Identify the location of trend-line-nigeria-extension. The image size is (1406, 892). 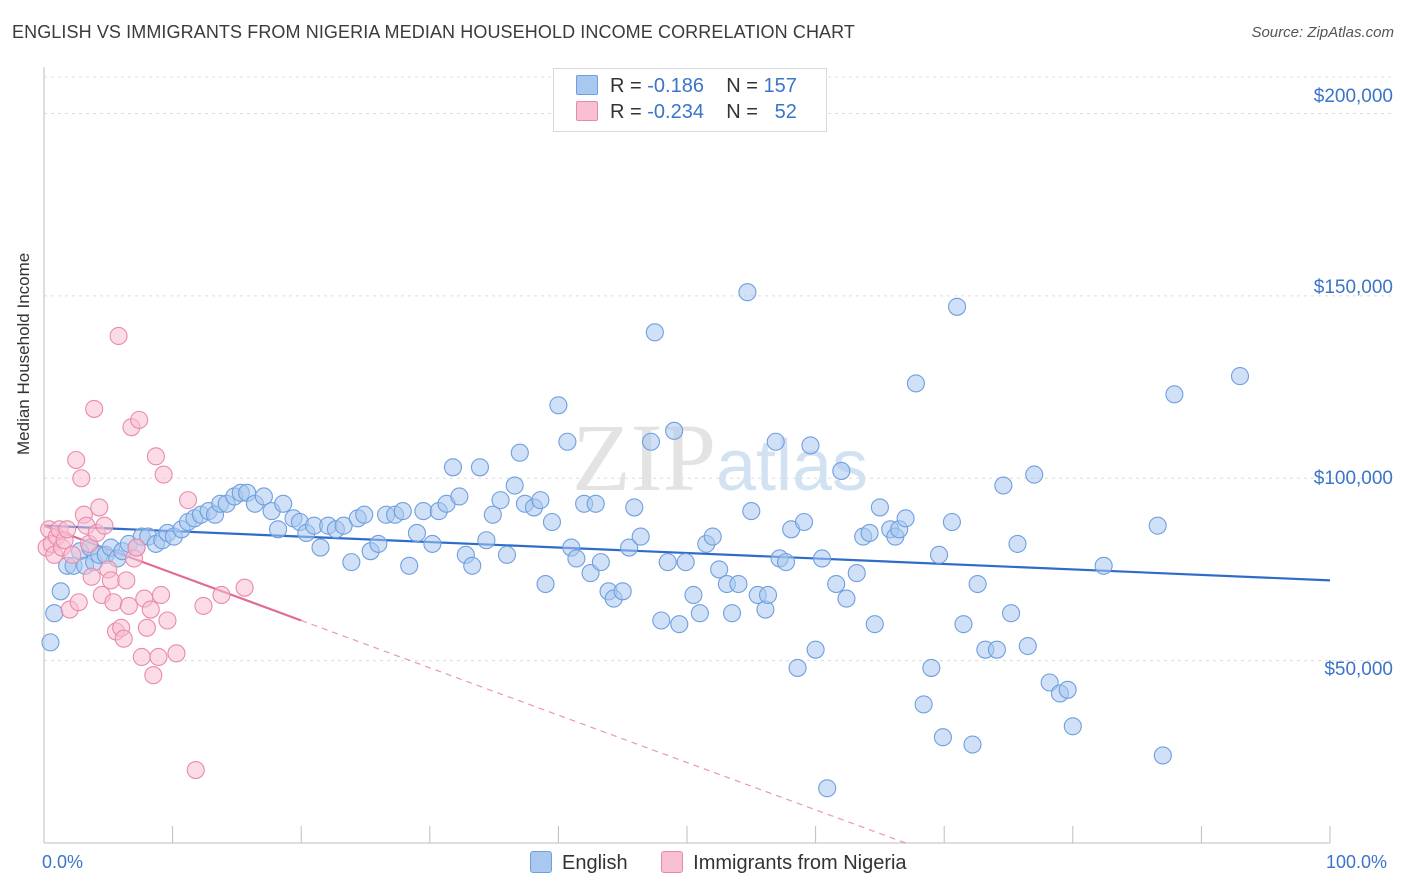
(603, 731).